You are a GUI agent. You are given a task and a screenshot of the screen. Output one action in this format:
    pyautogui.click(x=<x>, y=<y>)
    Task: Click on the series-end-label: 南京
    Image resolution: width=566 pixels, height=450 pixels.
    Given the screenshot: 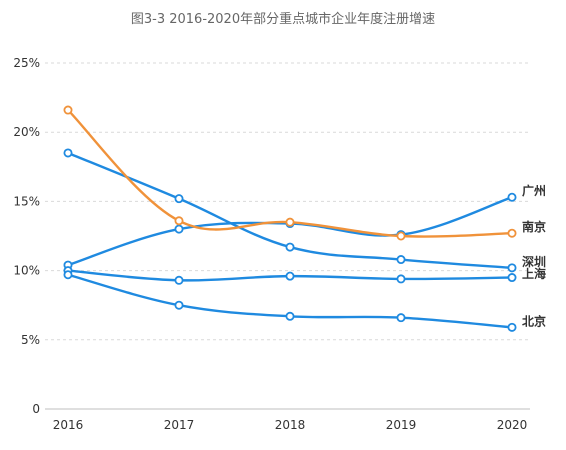 What is the action you would take?
    pyautogui.click(x=534, y=226)
    